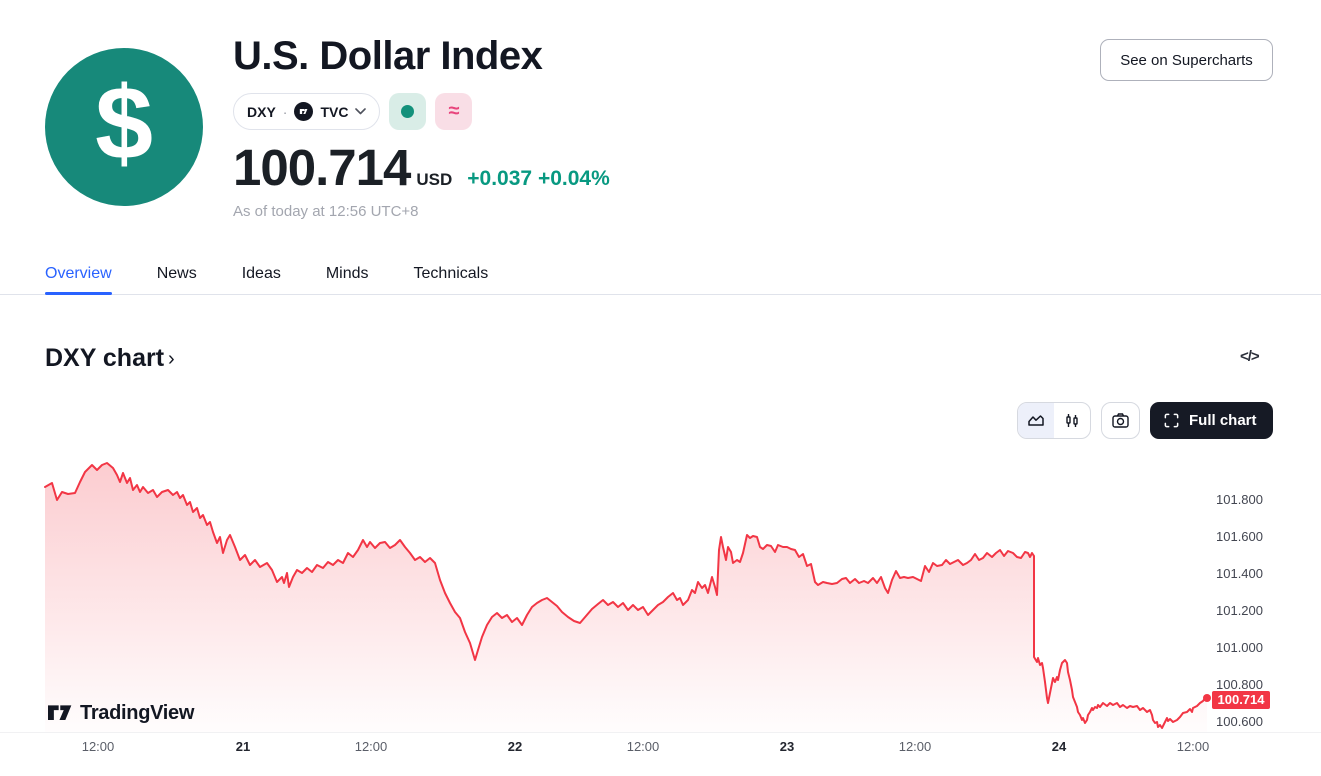 This screenshot has height=776, width=1321. What do you see at coordinates (124, 124) in the screenshot?
I see `dollar-glyph: $` at bounding box center [124, 124].